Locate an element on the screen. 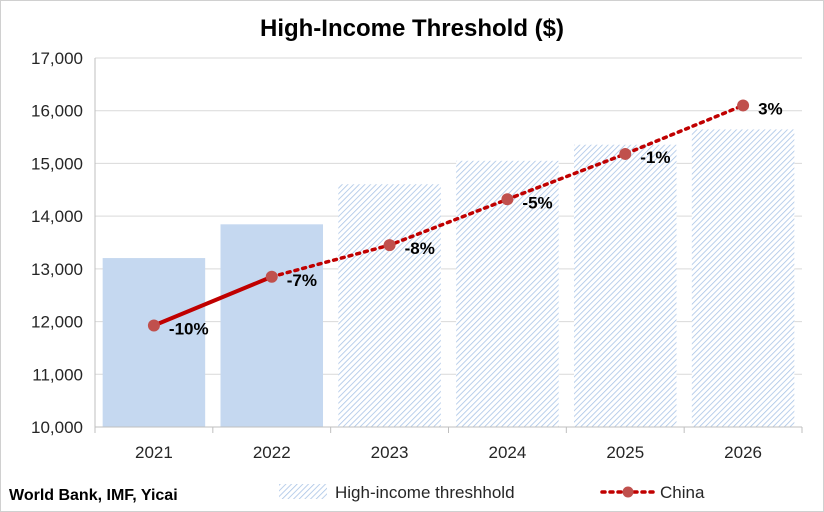 This screenshot has width=824, height=512. y-tick-label: 13,000 is located at coordinates (57, 269).